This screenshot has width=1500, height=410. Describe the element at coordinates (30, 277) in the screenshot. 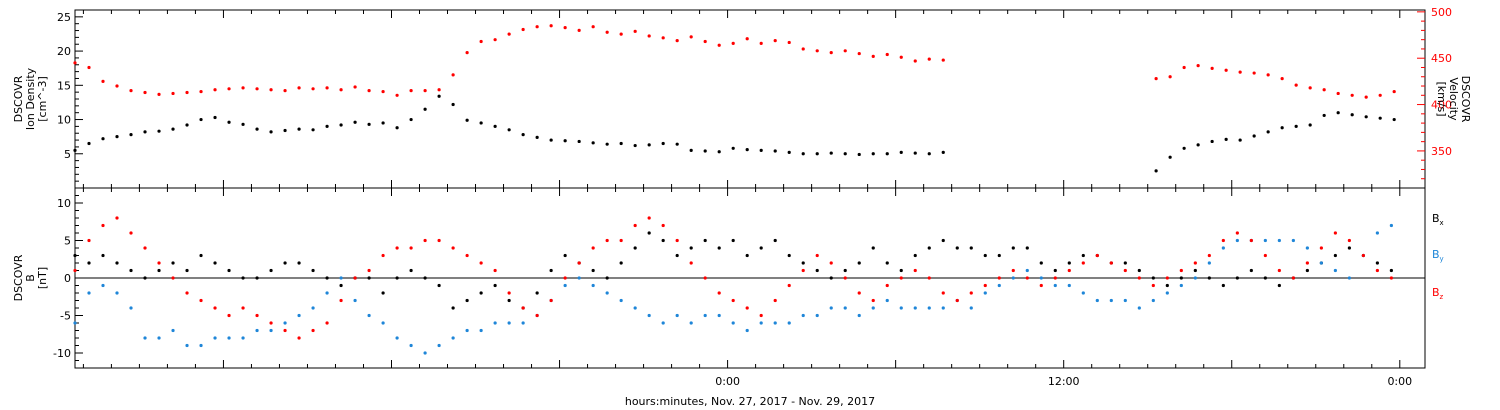

I see `b-y-label: DSCOVR B [nT]` at that location.